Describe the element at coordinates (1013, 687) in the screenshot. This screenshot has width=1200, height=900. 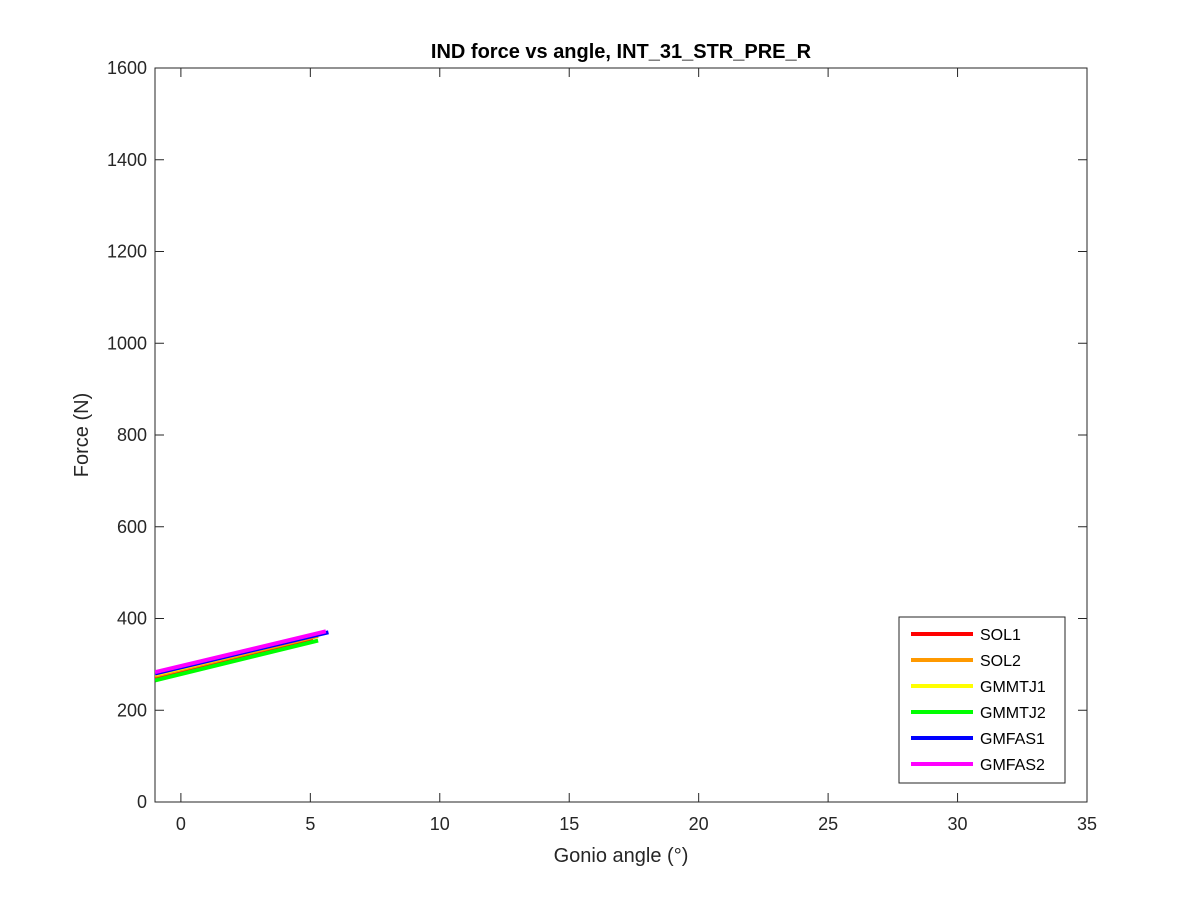
I see `legend-label-gmmtj1: GMMTJ1` at that location.